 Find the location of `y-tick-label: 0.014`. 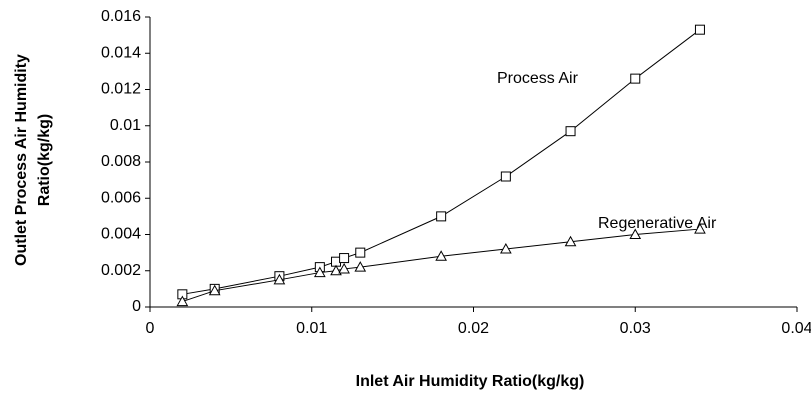

y-tick-label: 0.014 is located at coordinates (121, 52).